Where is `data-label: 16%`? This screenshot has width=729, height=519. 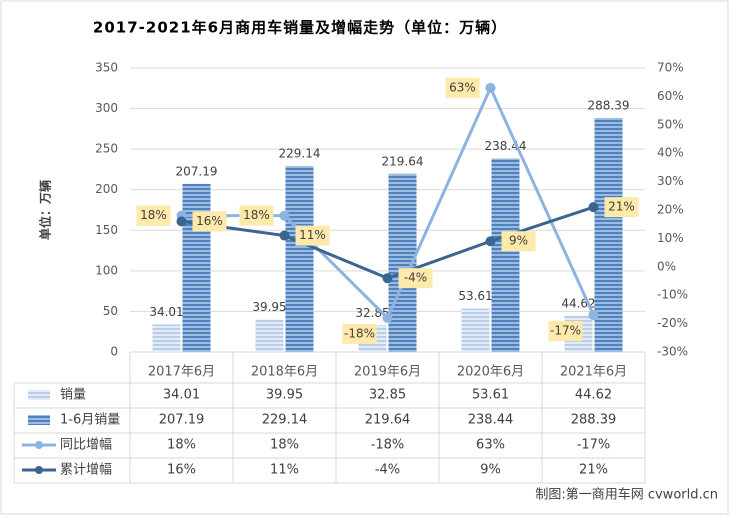
data-label: 16% is located at coordinates (209, 221).